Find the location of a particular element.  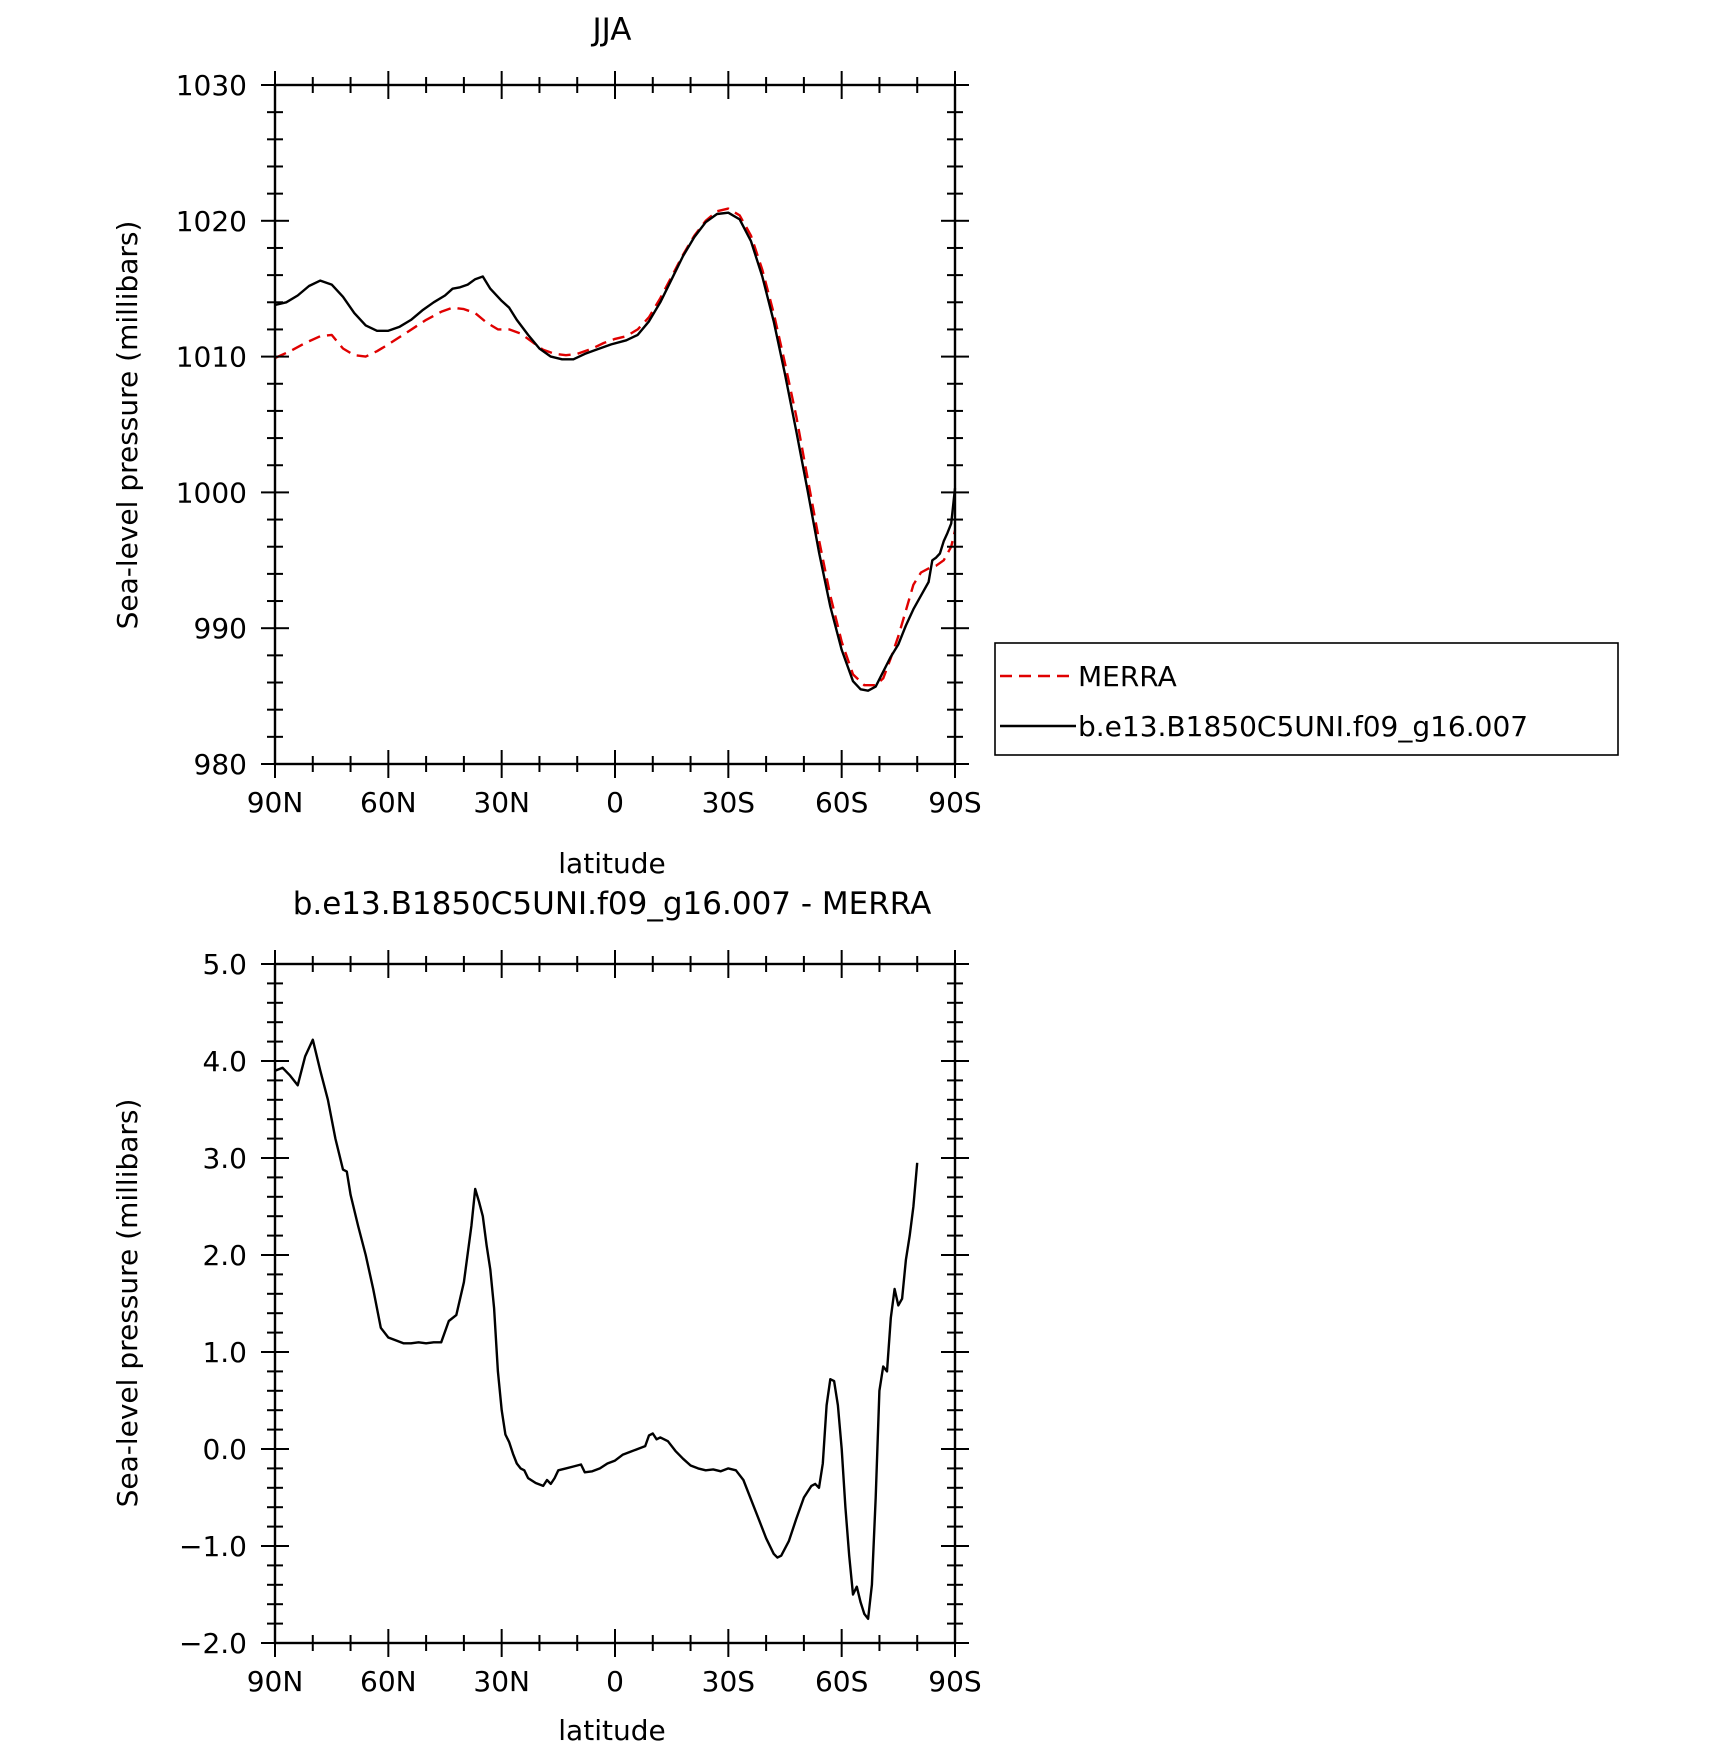

top-x-tick-label: 30S is located at coordinates (728, 802).